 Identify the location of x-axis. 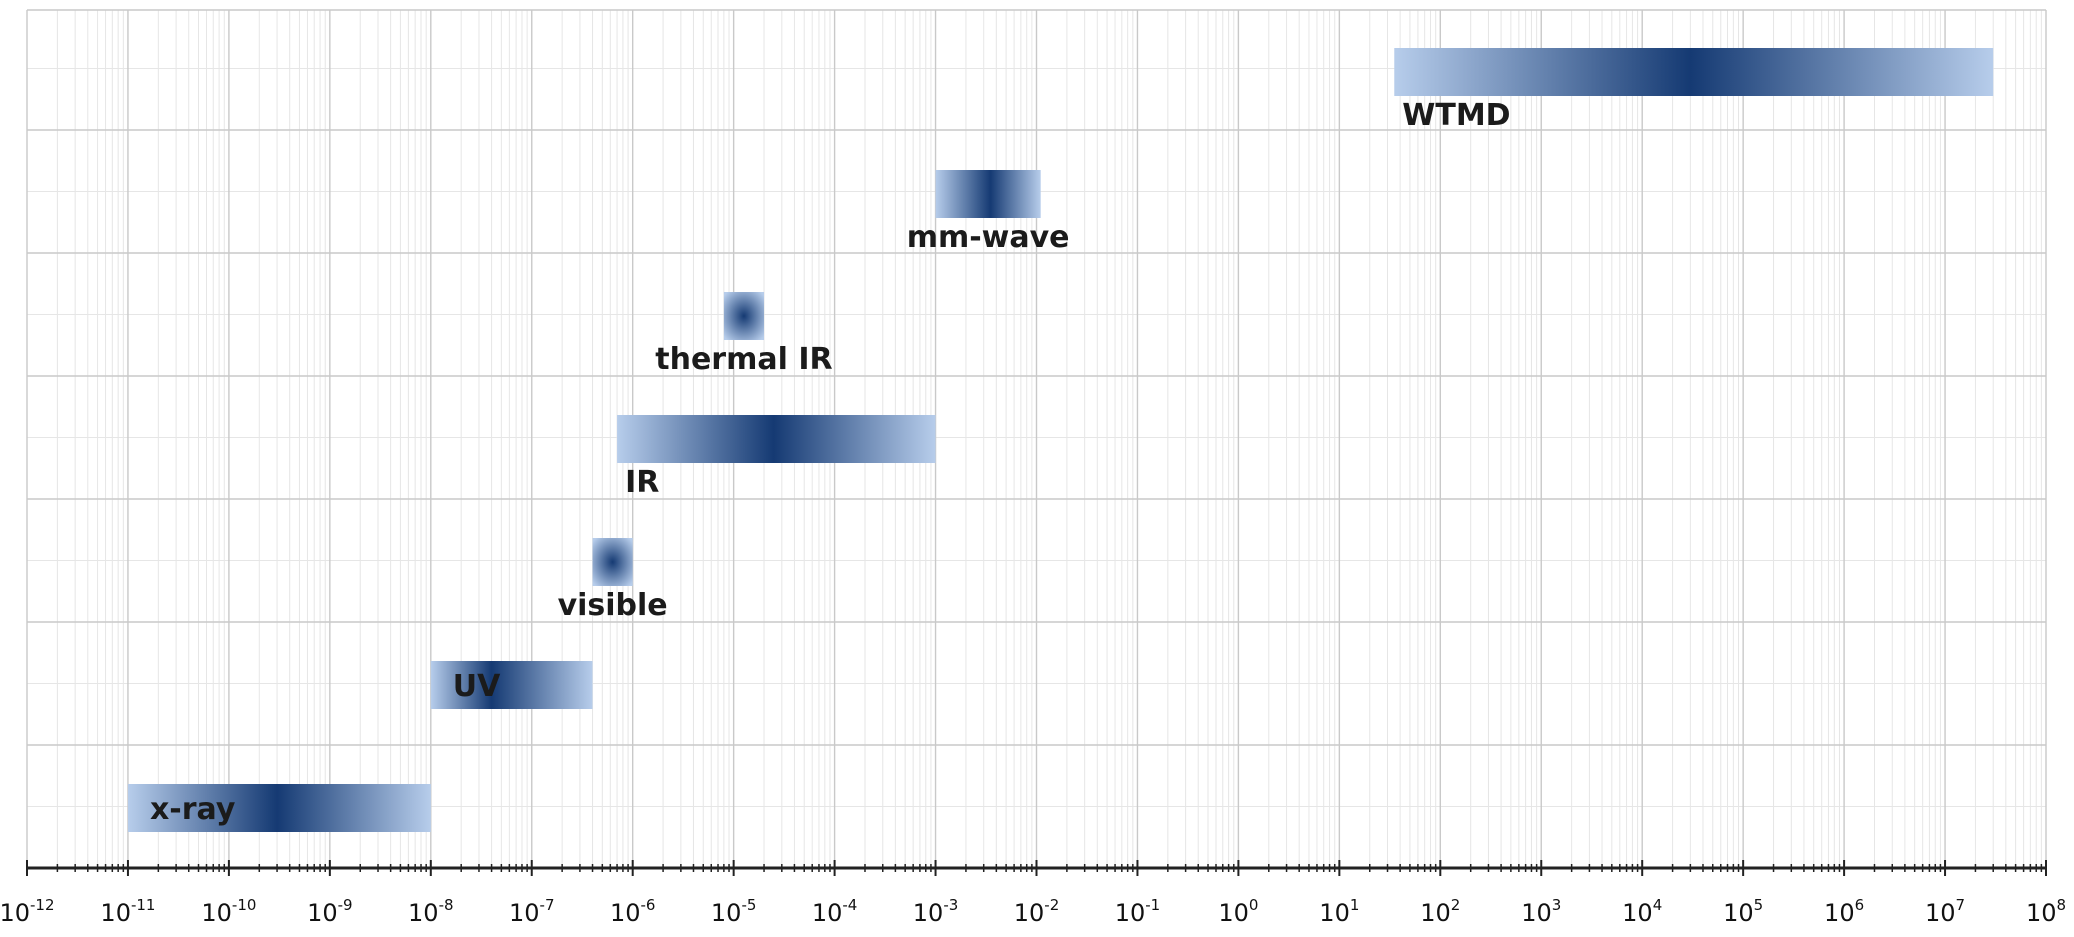
(1036, 868).